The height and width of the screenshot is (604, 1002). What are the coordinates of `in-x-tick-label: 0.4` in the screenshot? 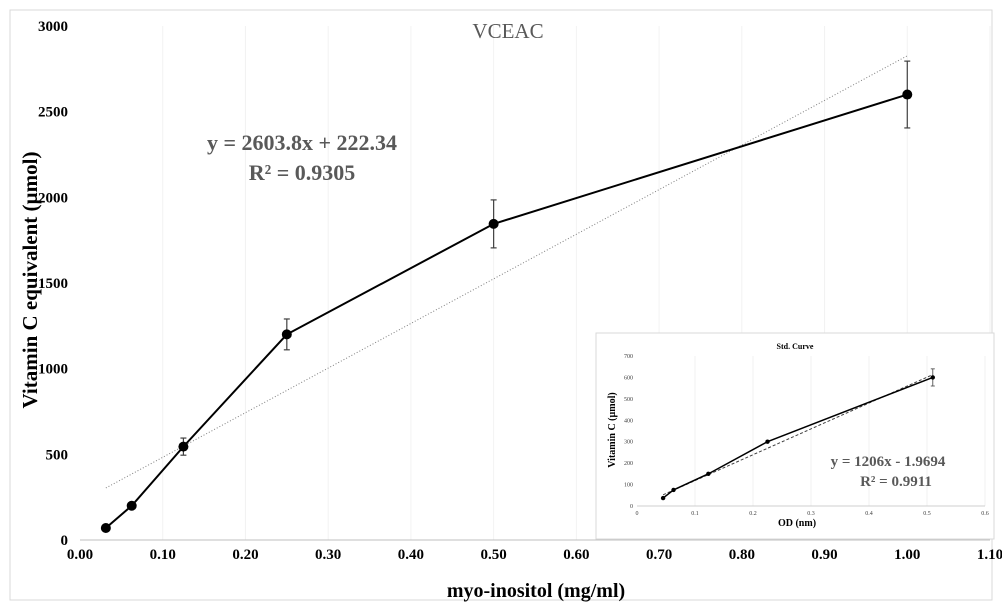 It's located at (869, 514).